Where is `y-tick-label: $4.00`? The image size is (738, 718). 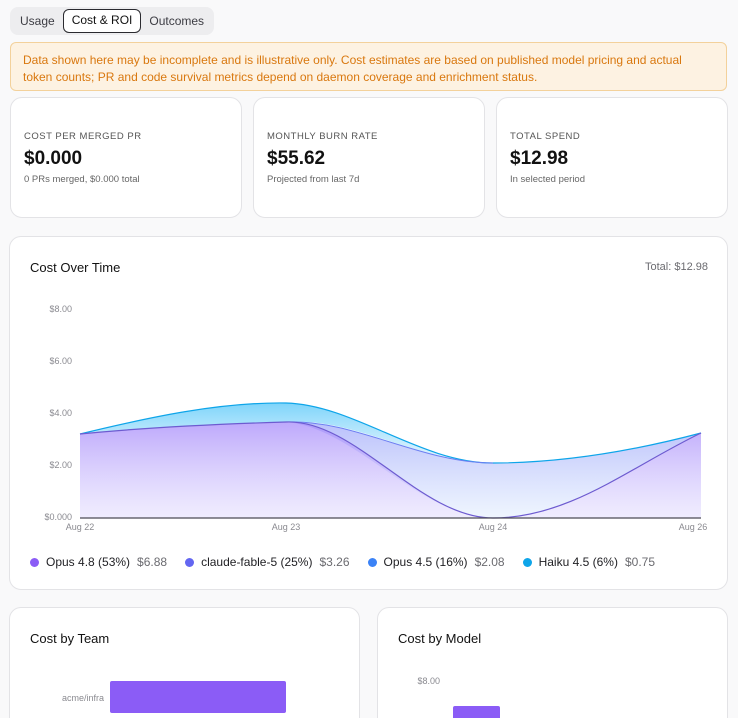
y-tick-label: $4.00 is located at coordinates (60, 413).